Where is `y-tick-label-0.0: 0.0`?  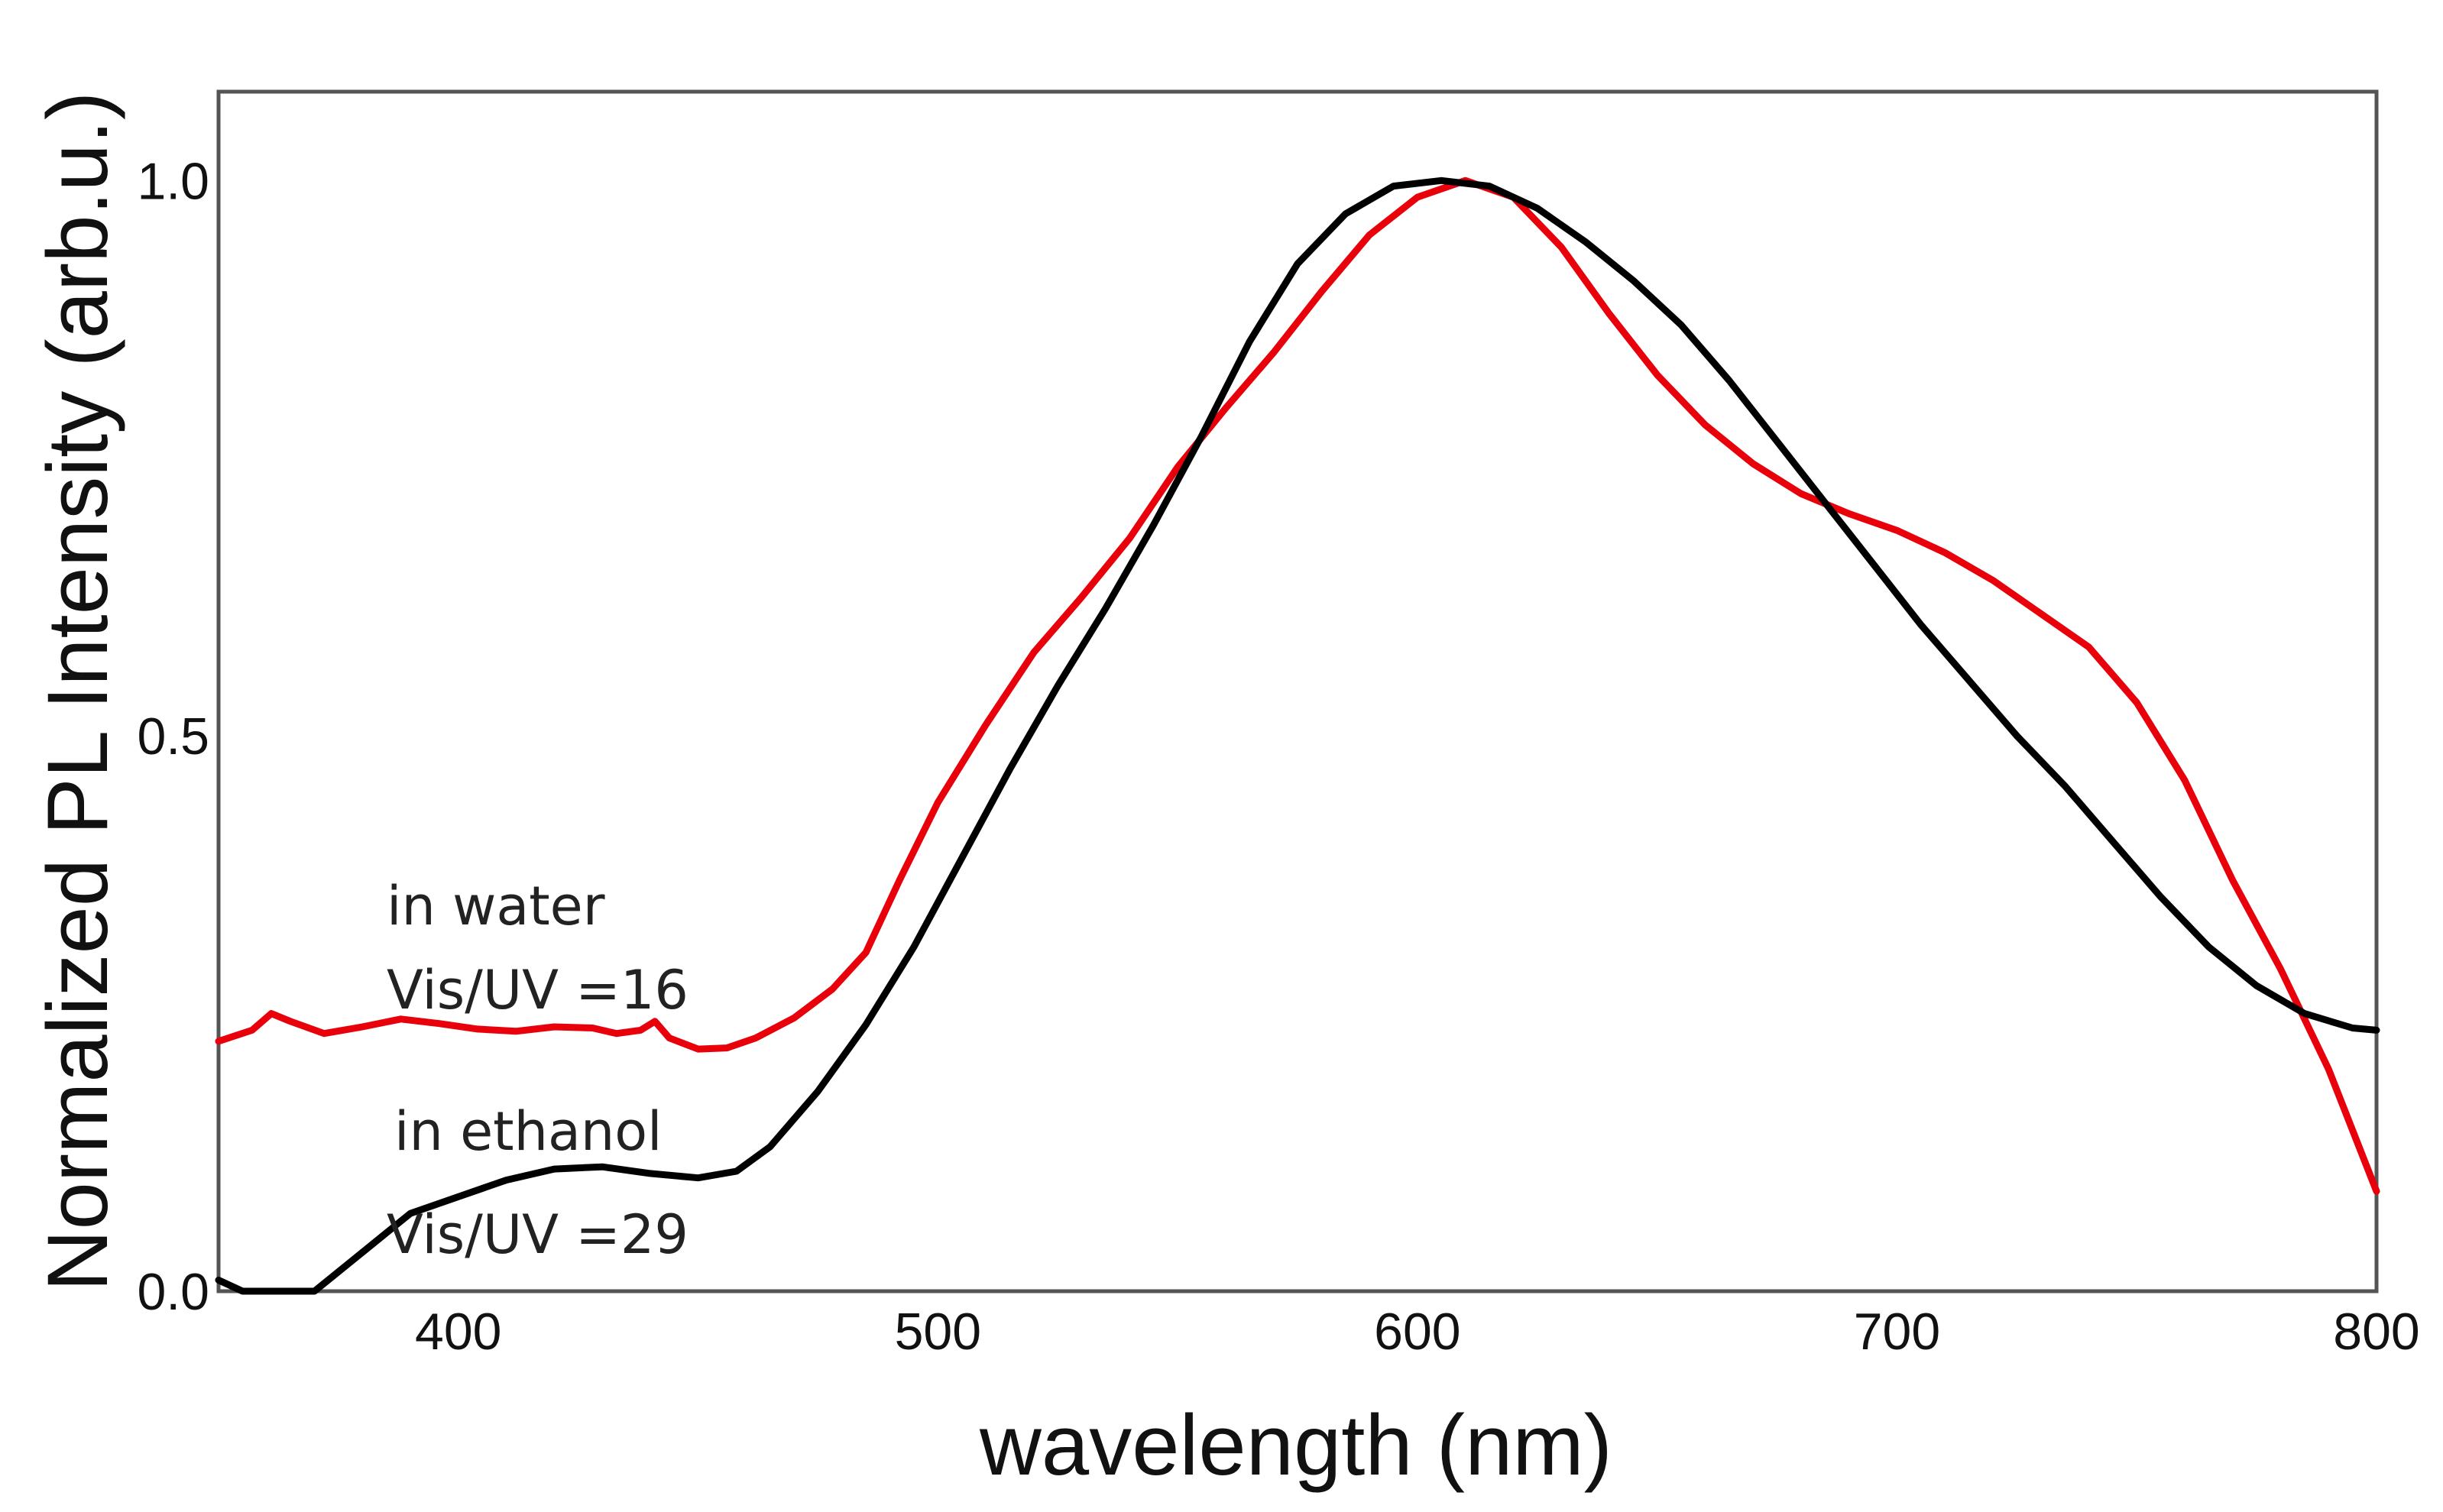 y-tick-label-0.0: 0.0 is located at coordinates (173, 1292).